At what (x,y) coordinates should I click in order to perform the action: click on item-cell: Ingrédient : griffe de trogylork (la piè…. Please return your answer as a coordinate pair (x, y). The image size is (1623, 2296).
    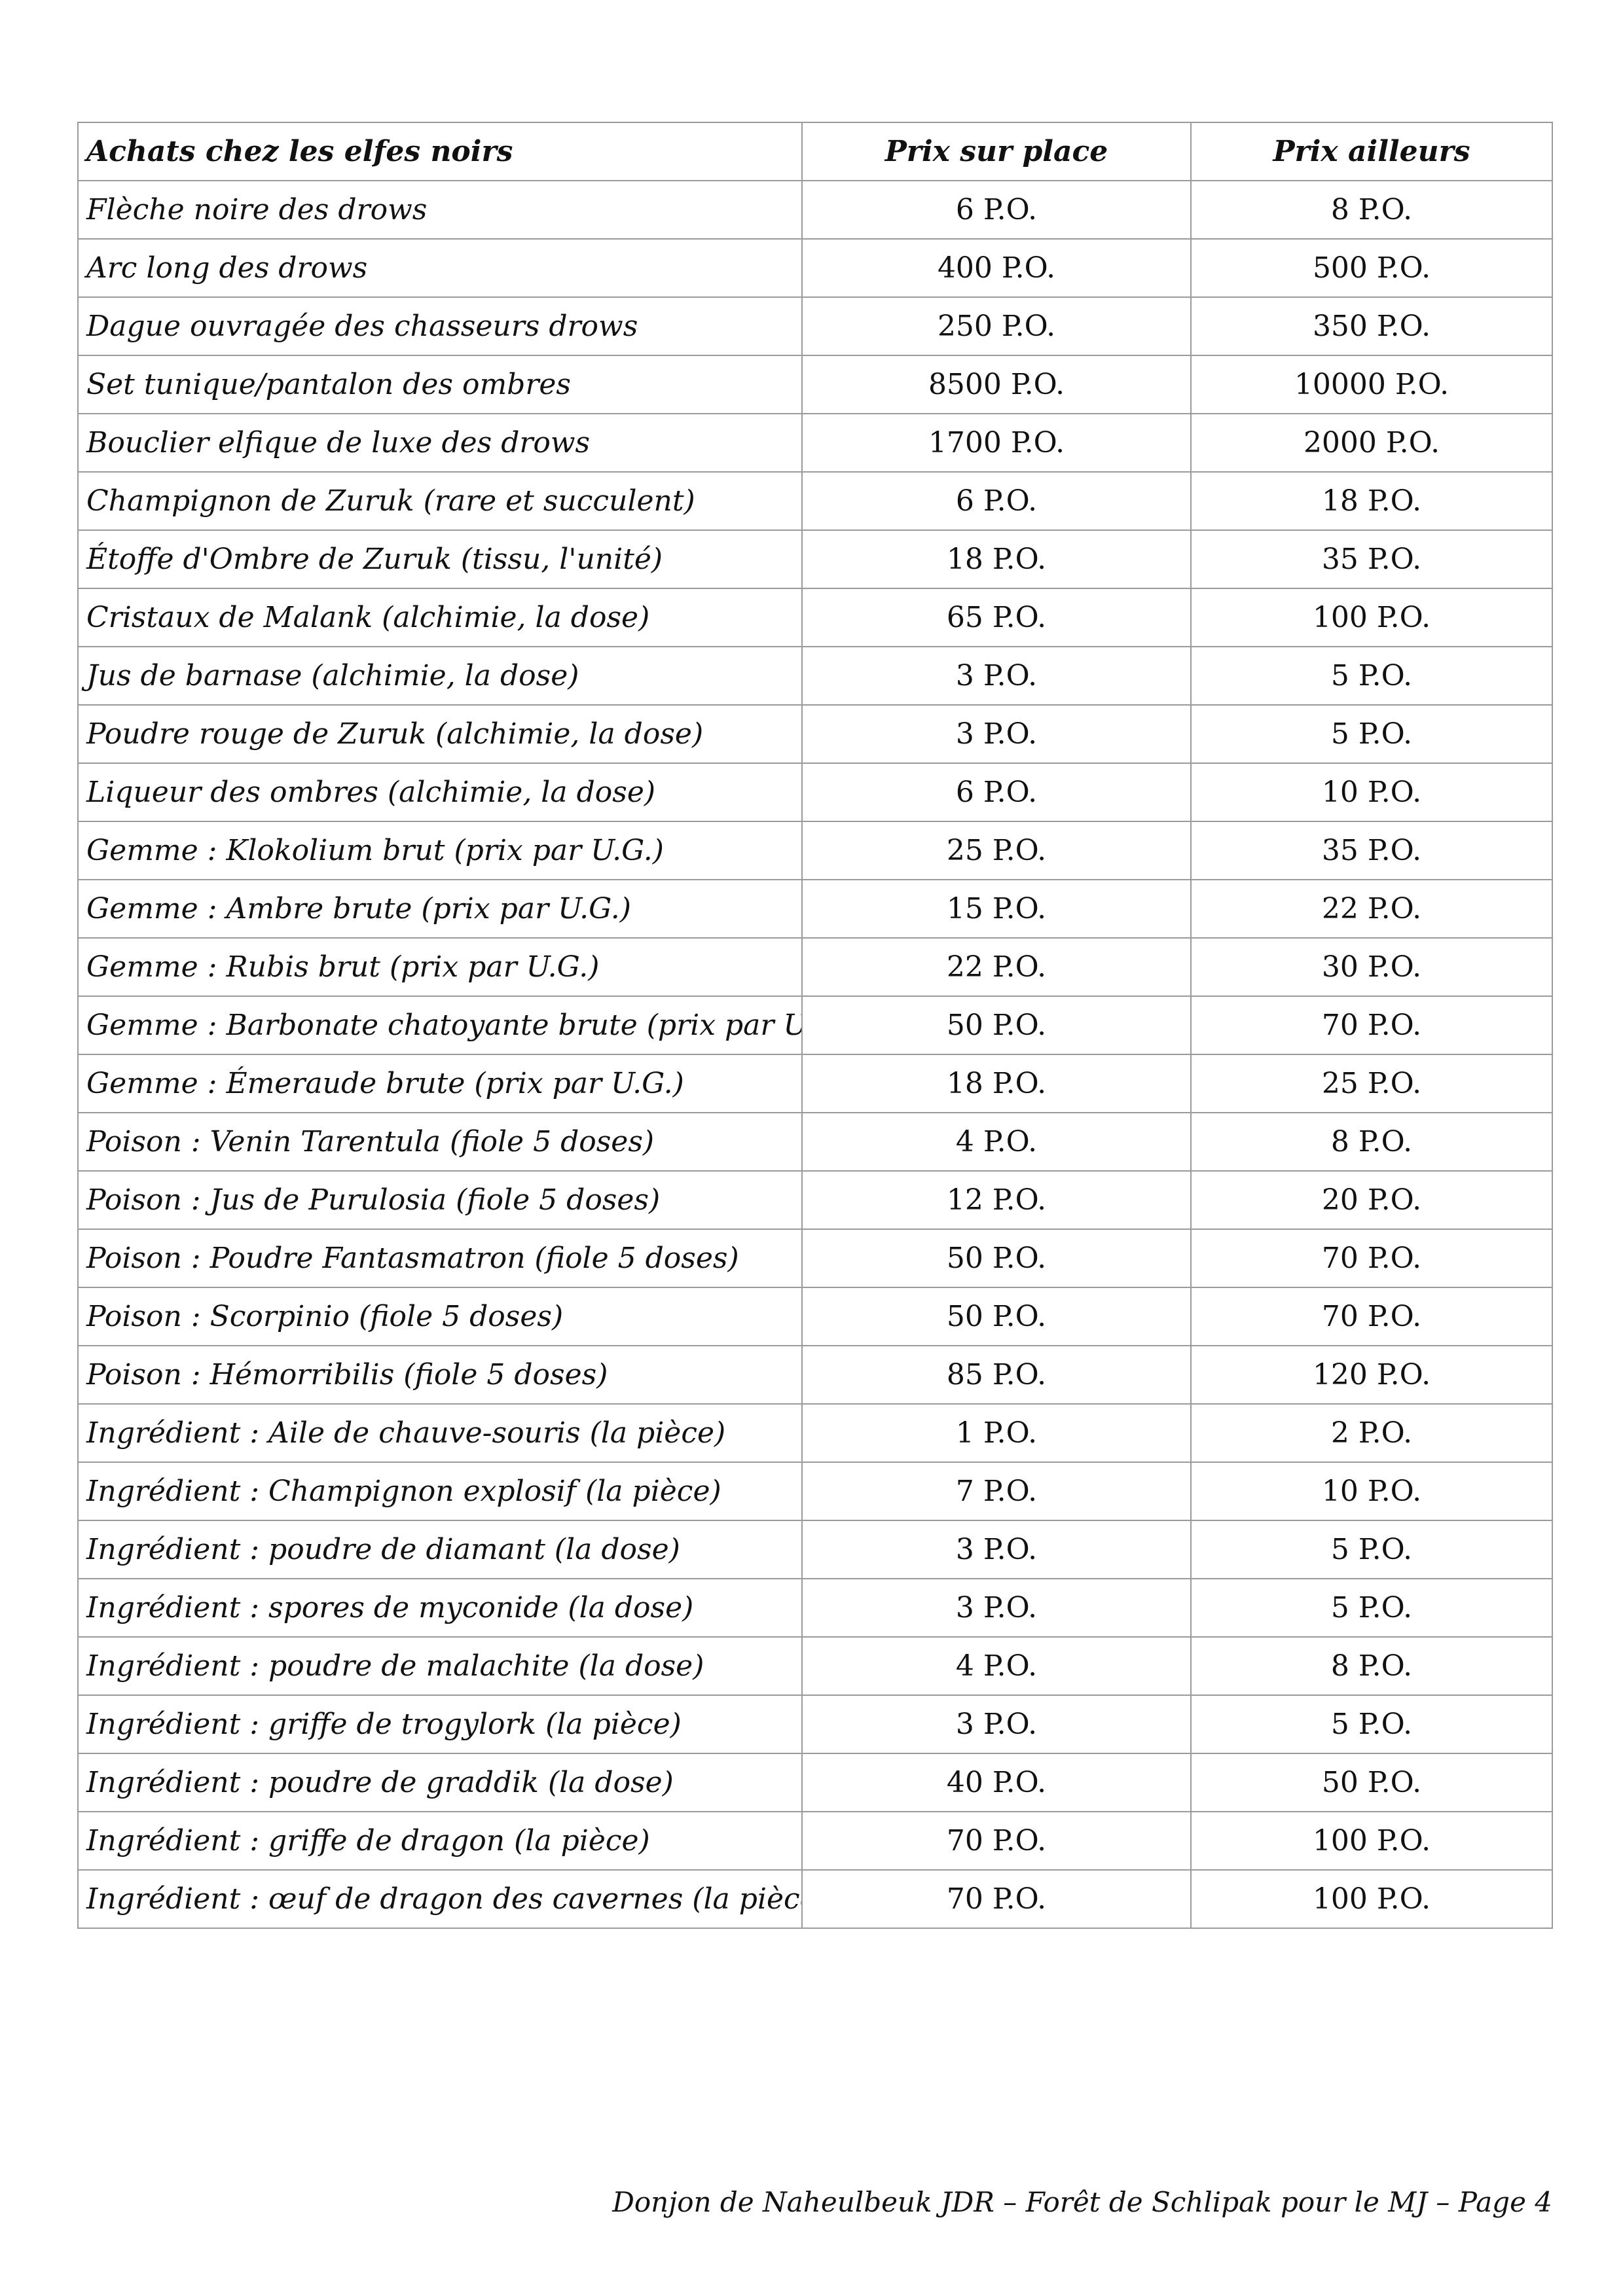
    Looking at the image, I should click on (440, 1724).